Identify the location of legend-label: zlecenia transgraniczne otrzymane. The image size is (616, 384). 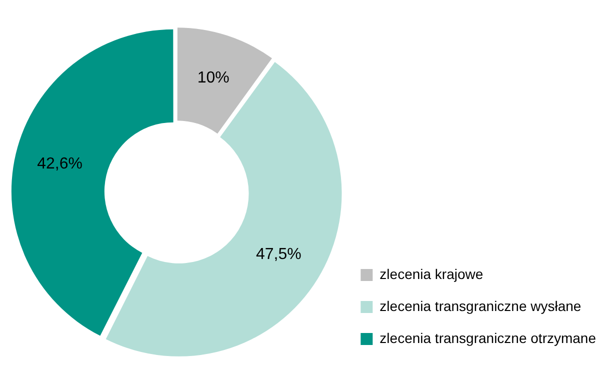
(488, 338).